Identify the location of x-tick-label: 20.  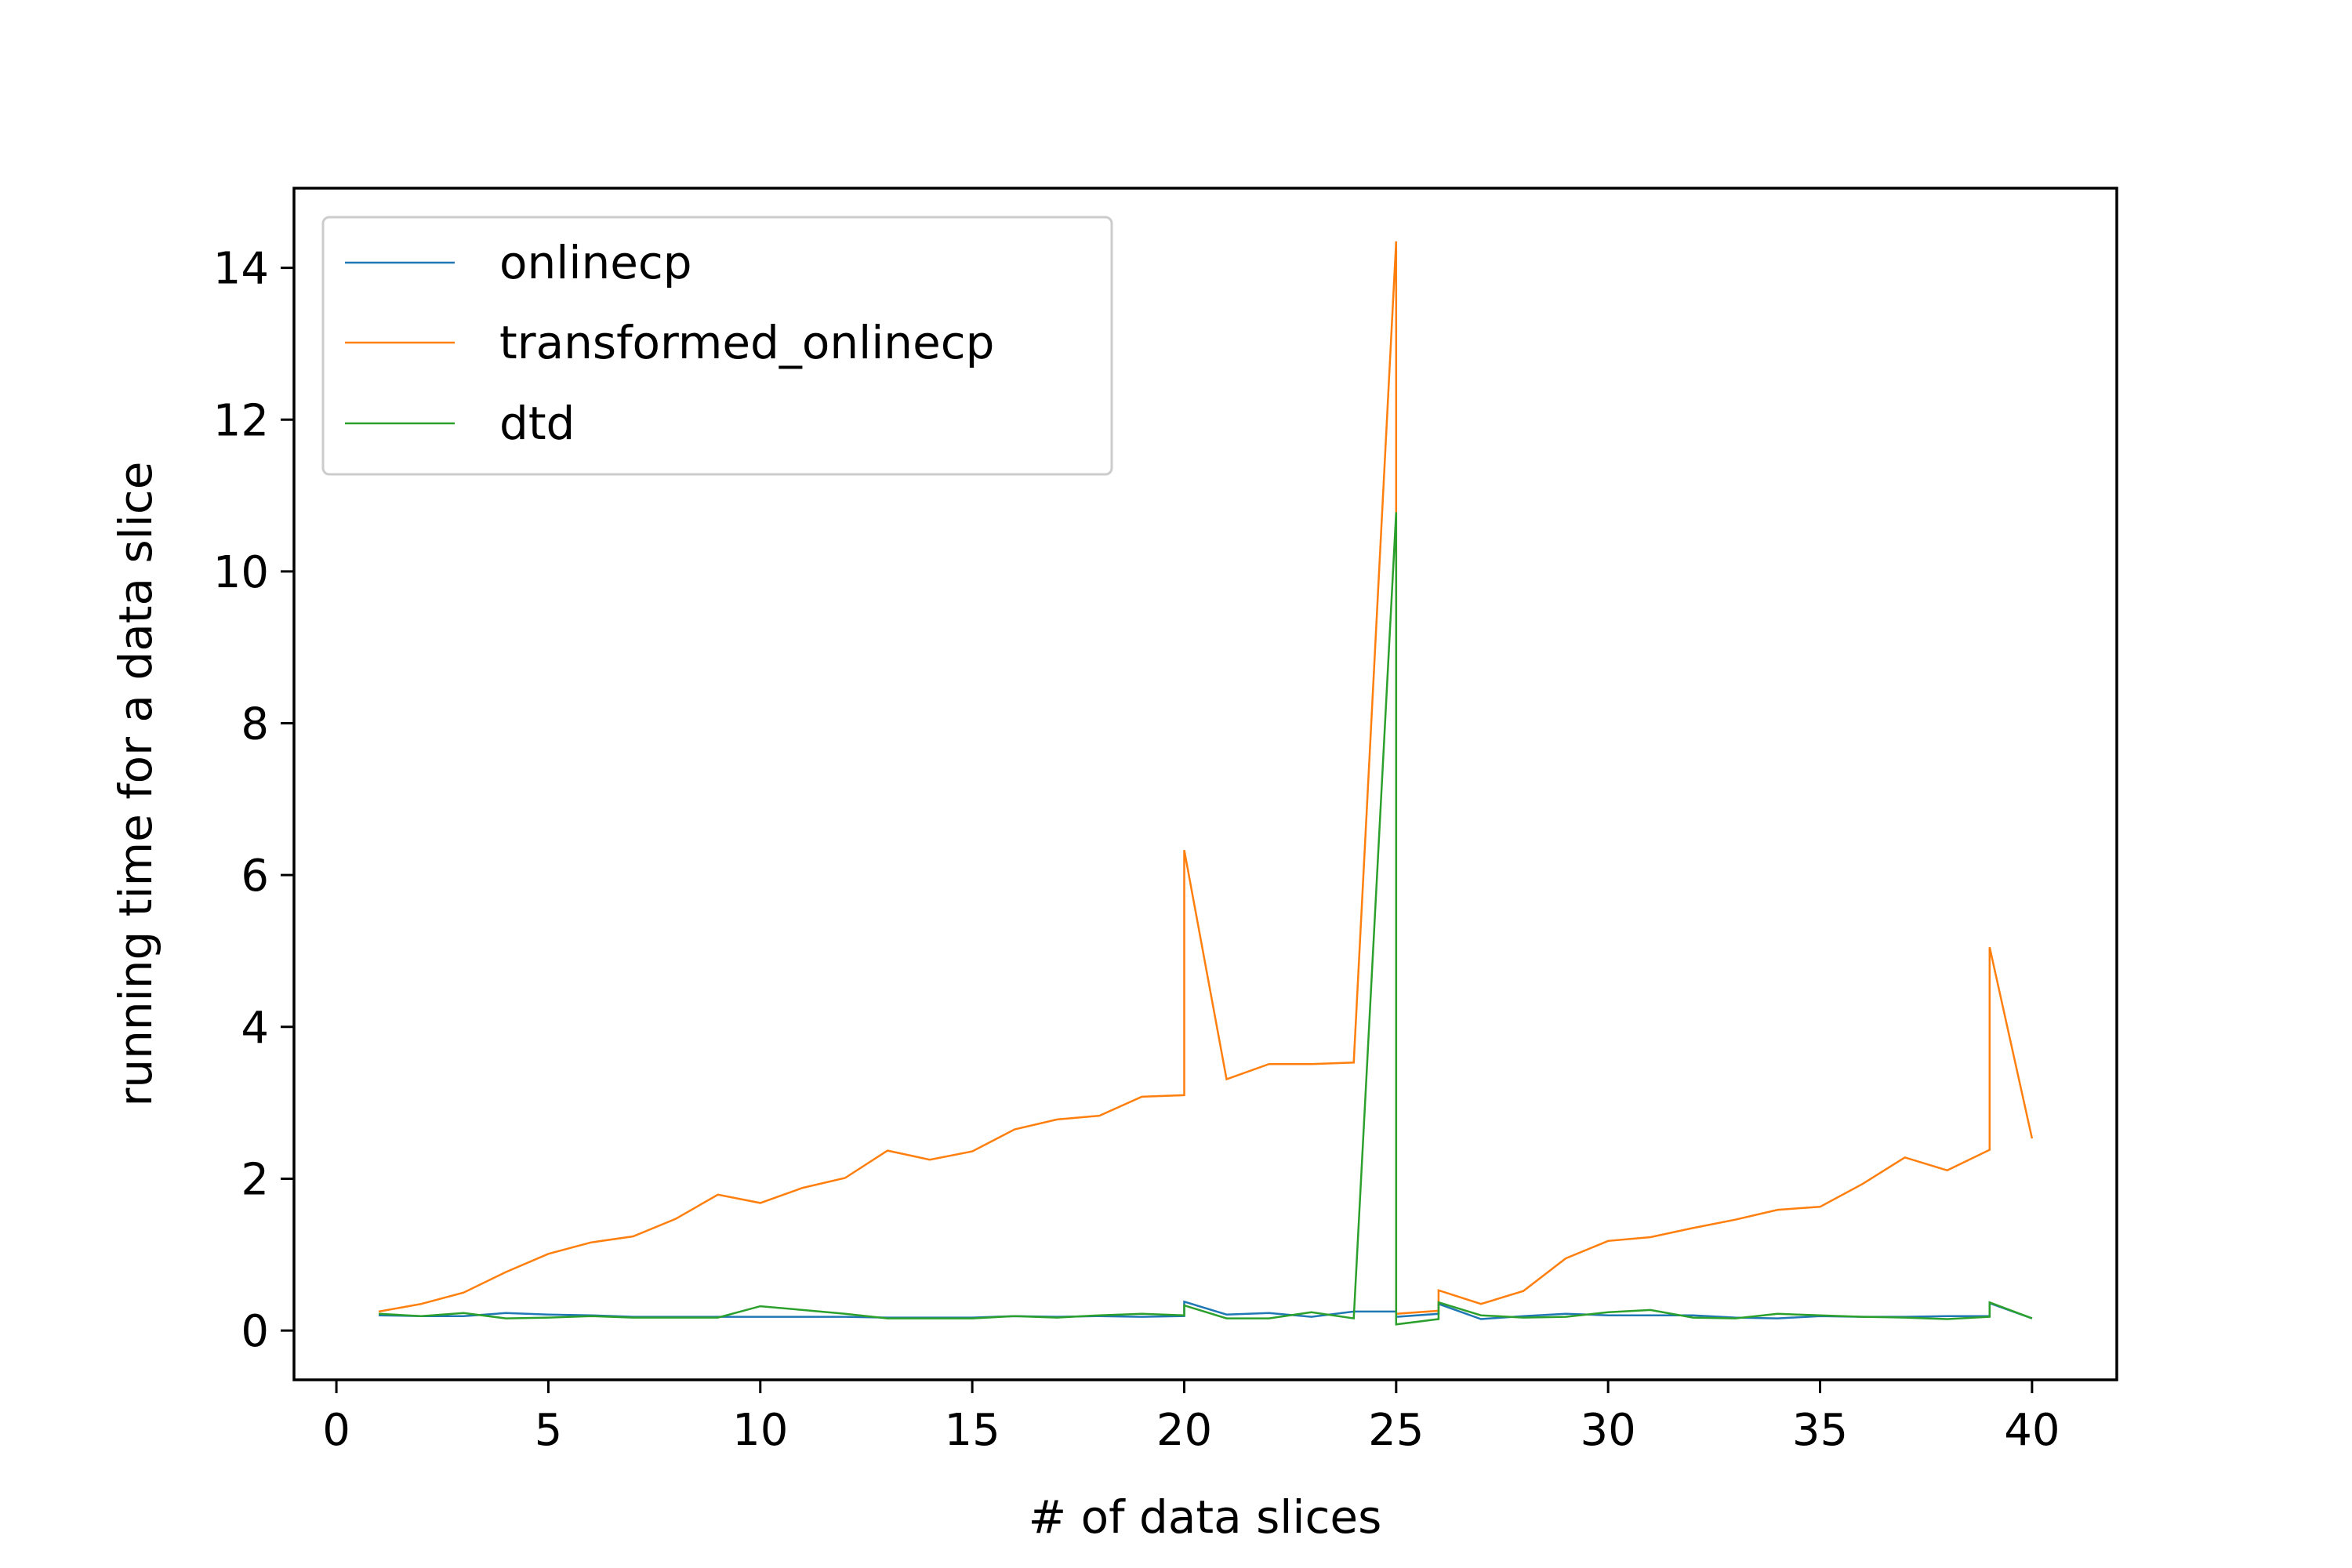
(1184, 1430).